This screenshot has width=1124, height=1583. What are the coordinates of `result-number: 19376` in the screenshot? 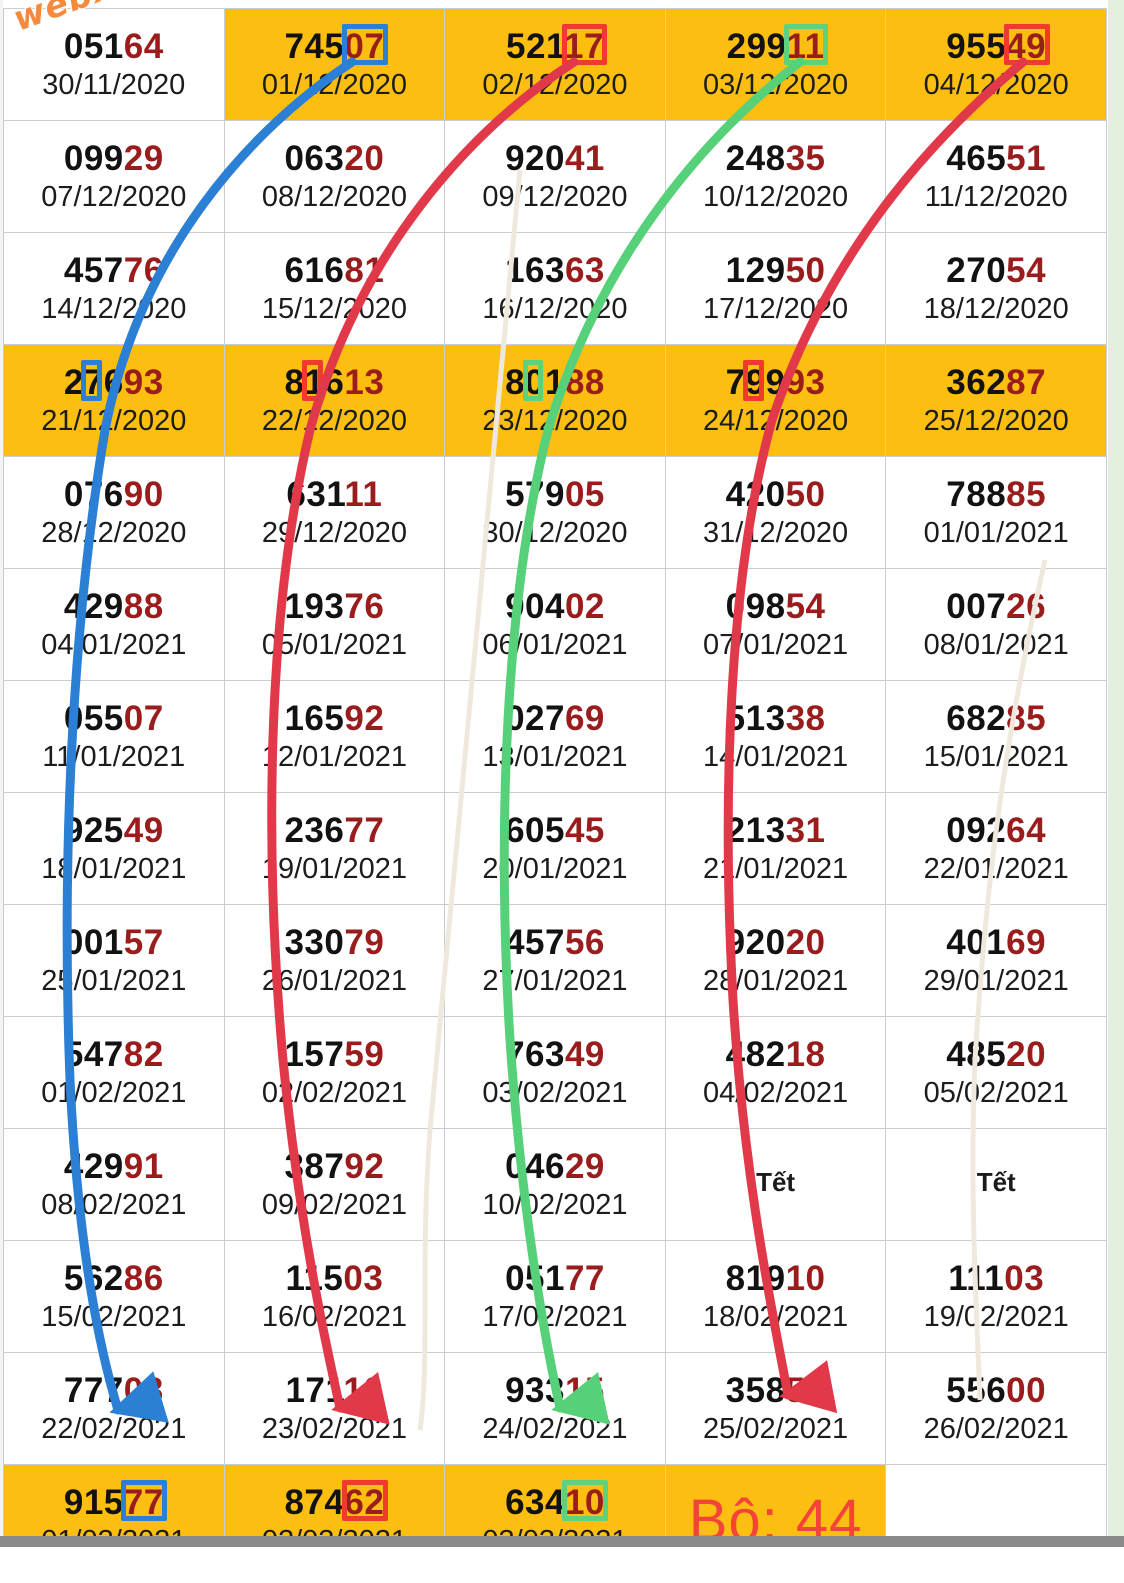 It's located at (335, 607).